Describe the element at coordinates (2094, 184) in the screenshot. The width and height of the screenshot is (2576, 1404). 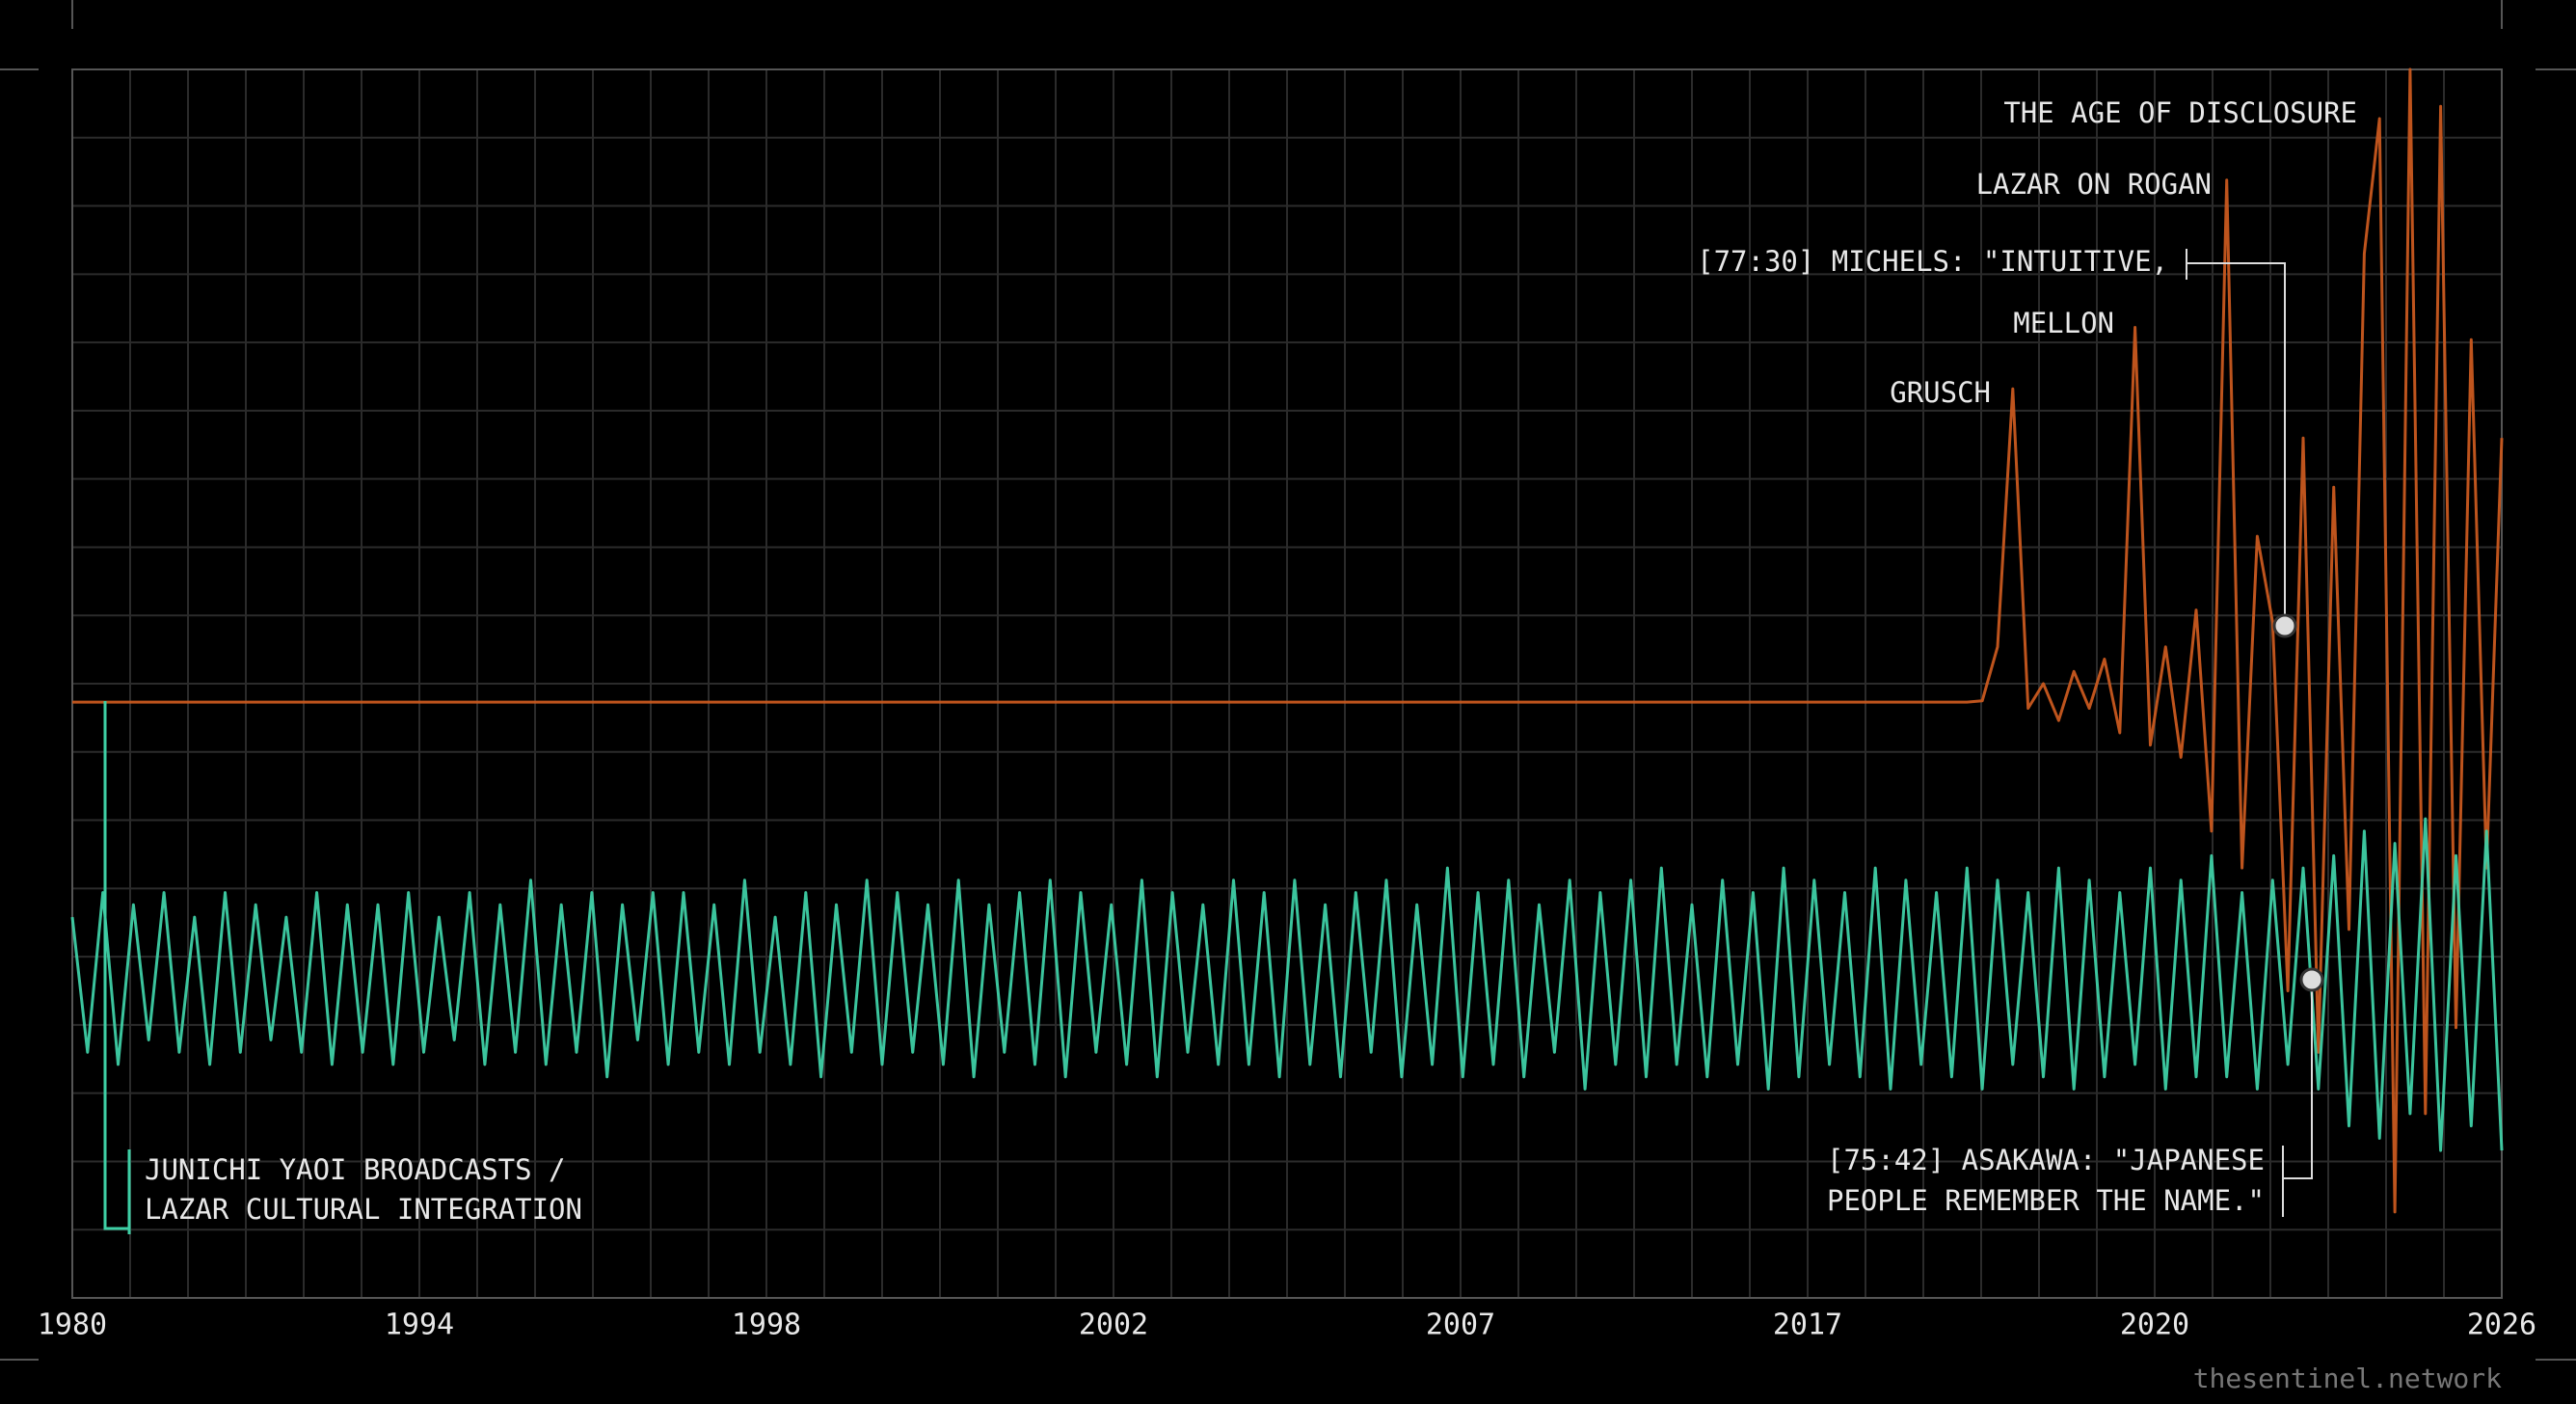
I see `annotation: LAZAR ON ROGAN` at that location.